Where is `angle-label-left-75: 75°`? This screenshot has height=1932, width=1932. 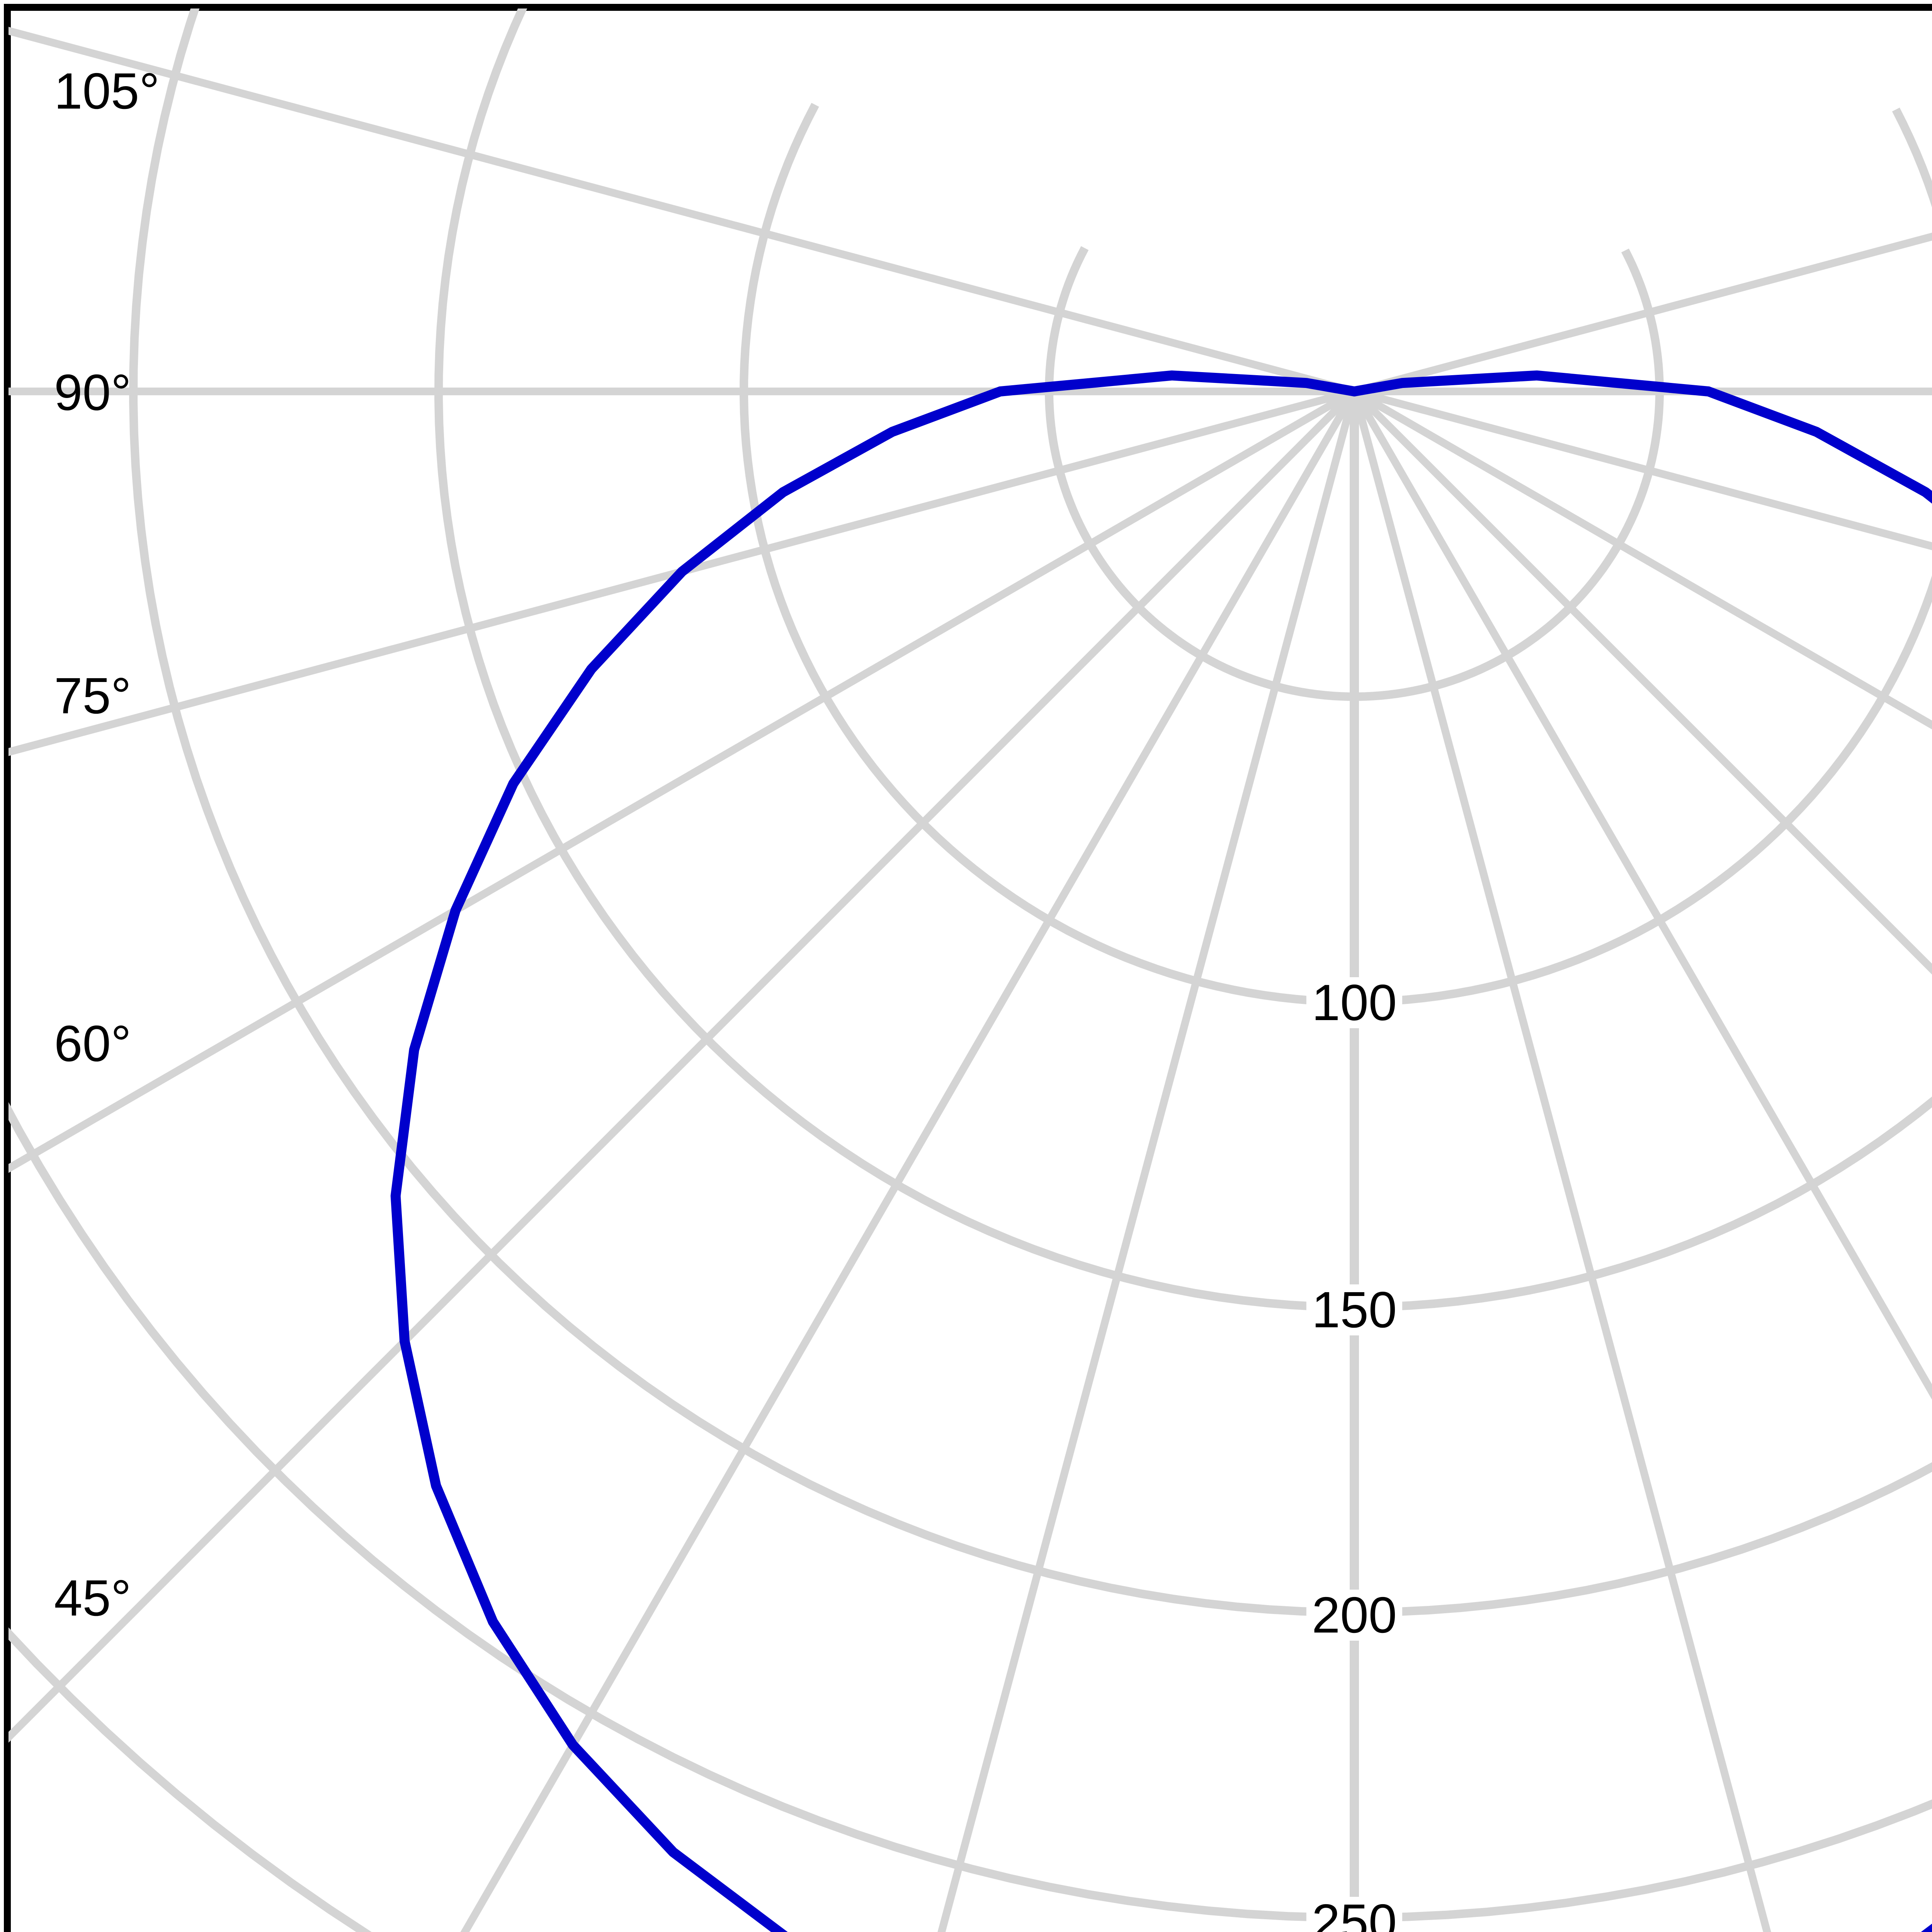 angle-label-left-75: 75° is located at coordinates (93, 695).